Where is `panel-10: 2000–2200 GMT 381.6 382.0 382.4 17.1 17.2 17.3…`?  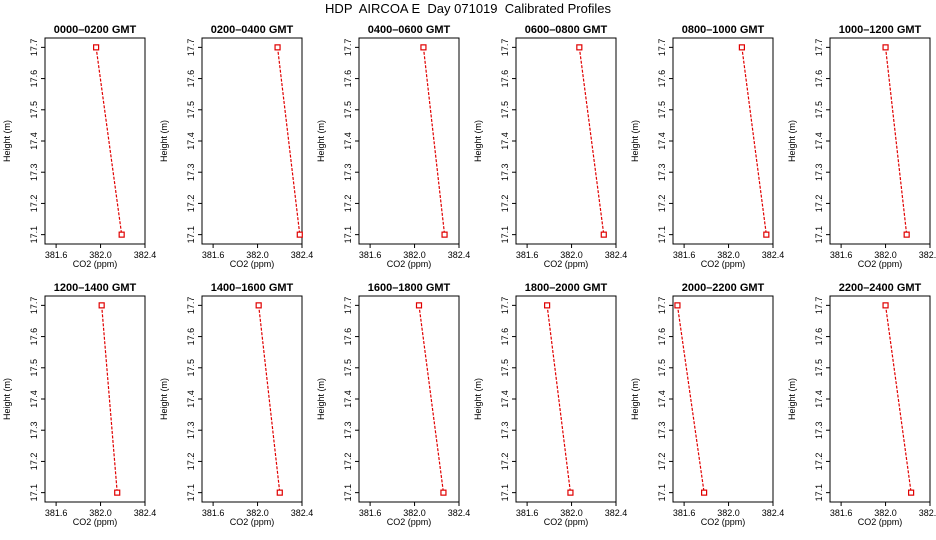 panel-10: 2000–2200 GMT 381.6 382.0 382.4 17.1 17.2 17.3… is located at coordinates (707, 404).